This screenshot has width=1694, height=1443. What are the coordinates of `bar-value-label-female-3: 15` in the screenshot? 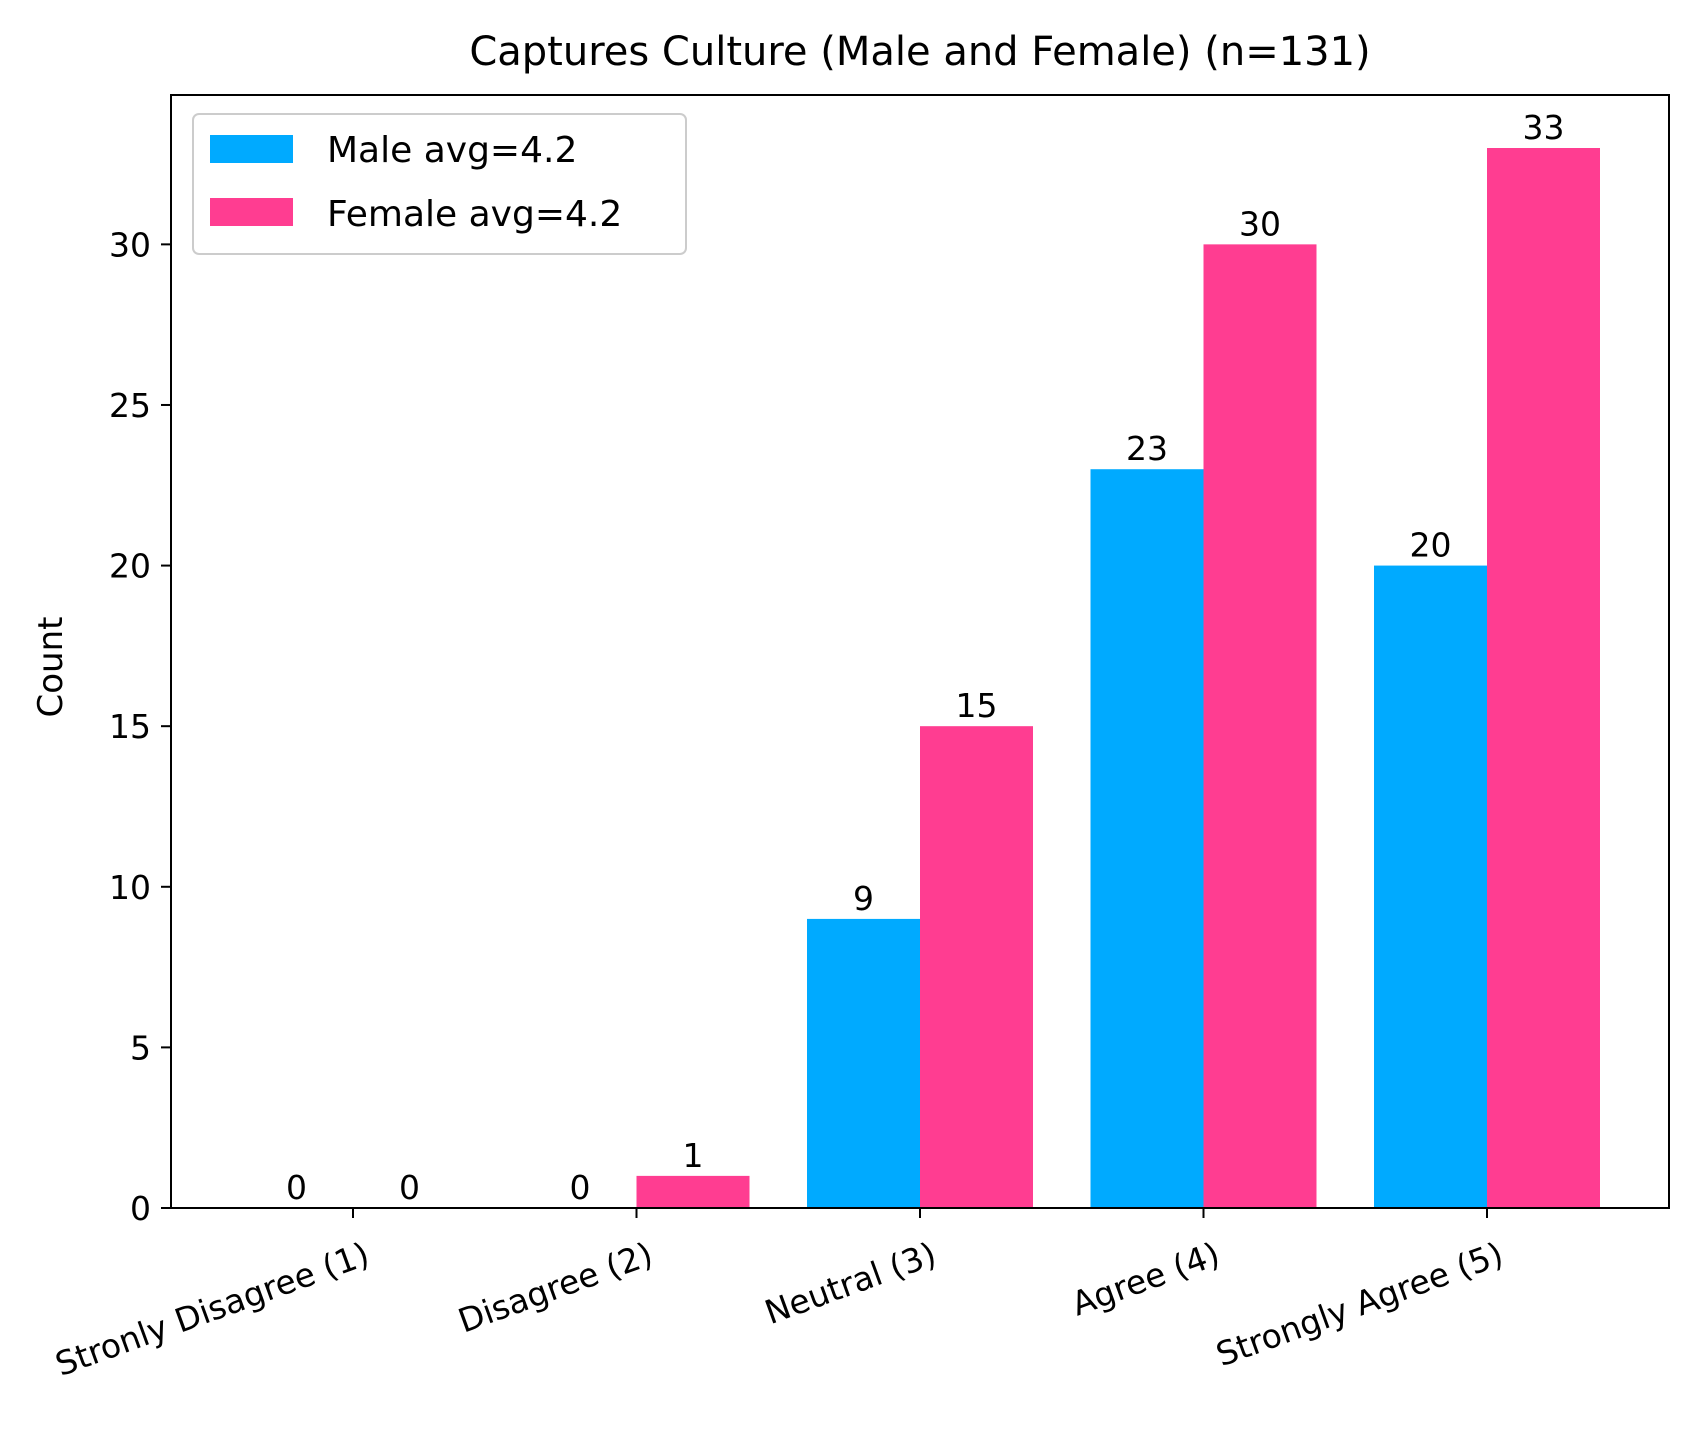 It's located at (977, 705).